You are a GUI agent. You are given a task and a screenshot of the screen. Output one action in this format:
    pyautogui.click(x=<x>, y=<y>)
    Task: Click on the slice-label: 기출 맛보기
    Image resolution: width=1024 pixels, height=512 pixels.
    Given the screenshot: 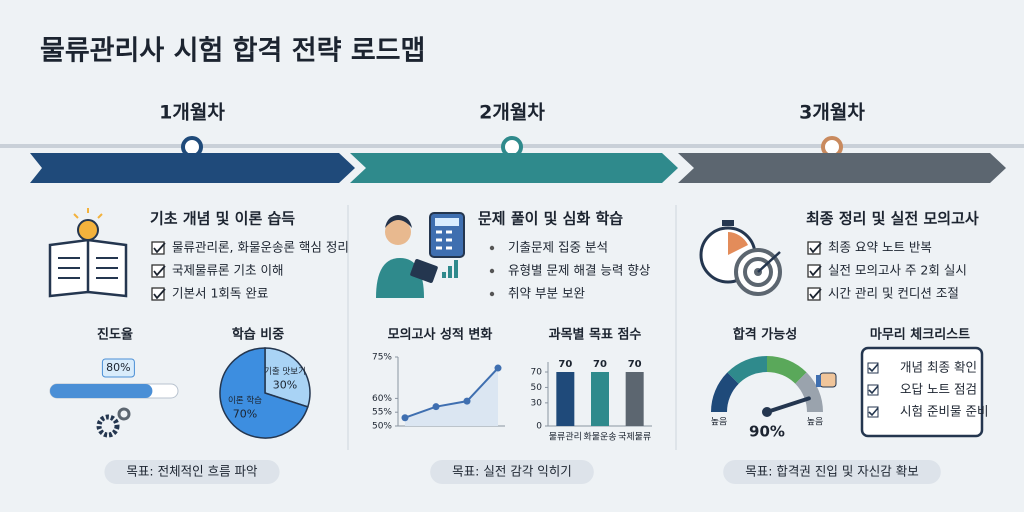 What is the action you would take?
    pyautogui.click(x=285, y=371)
    